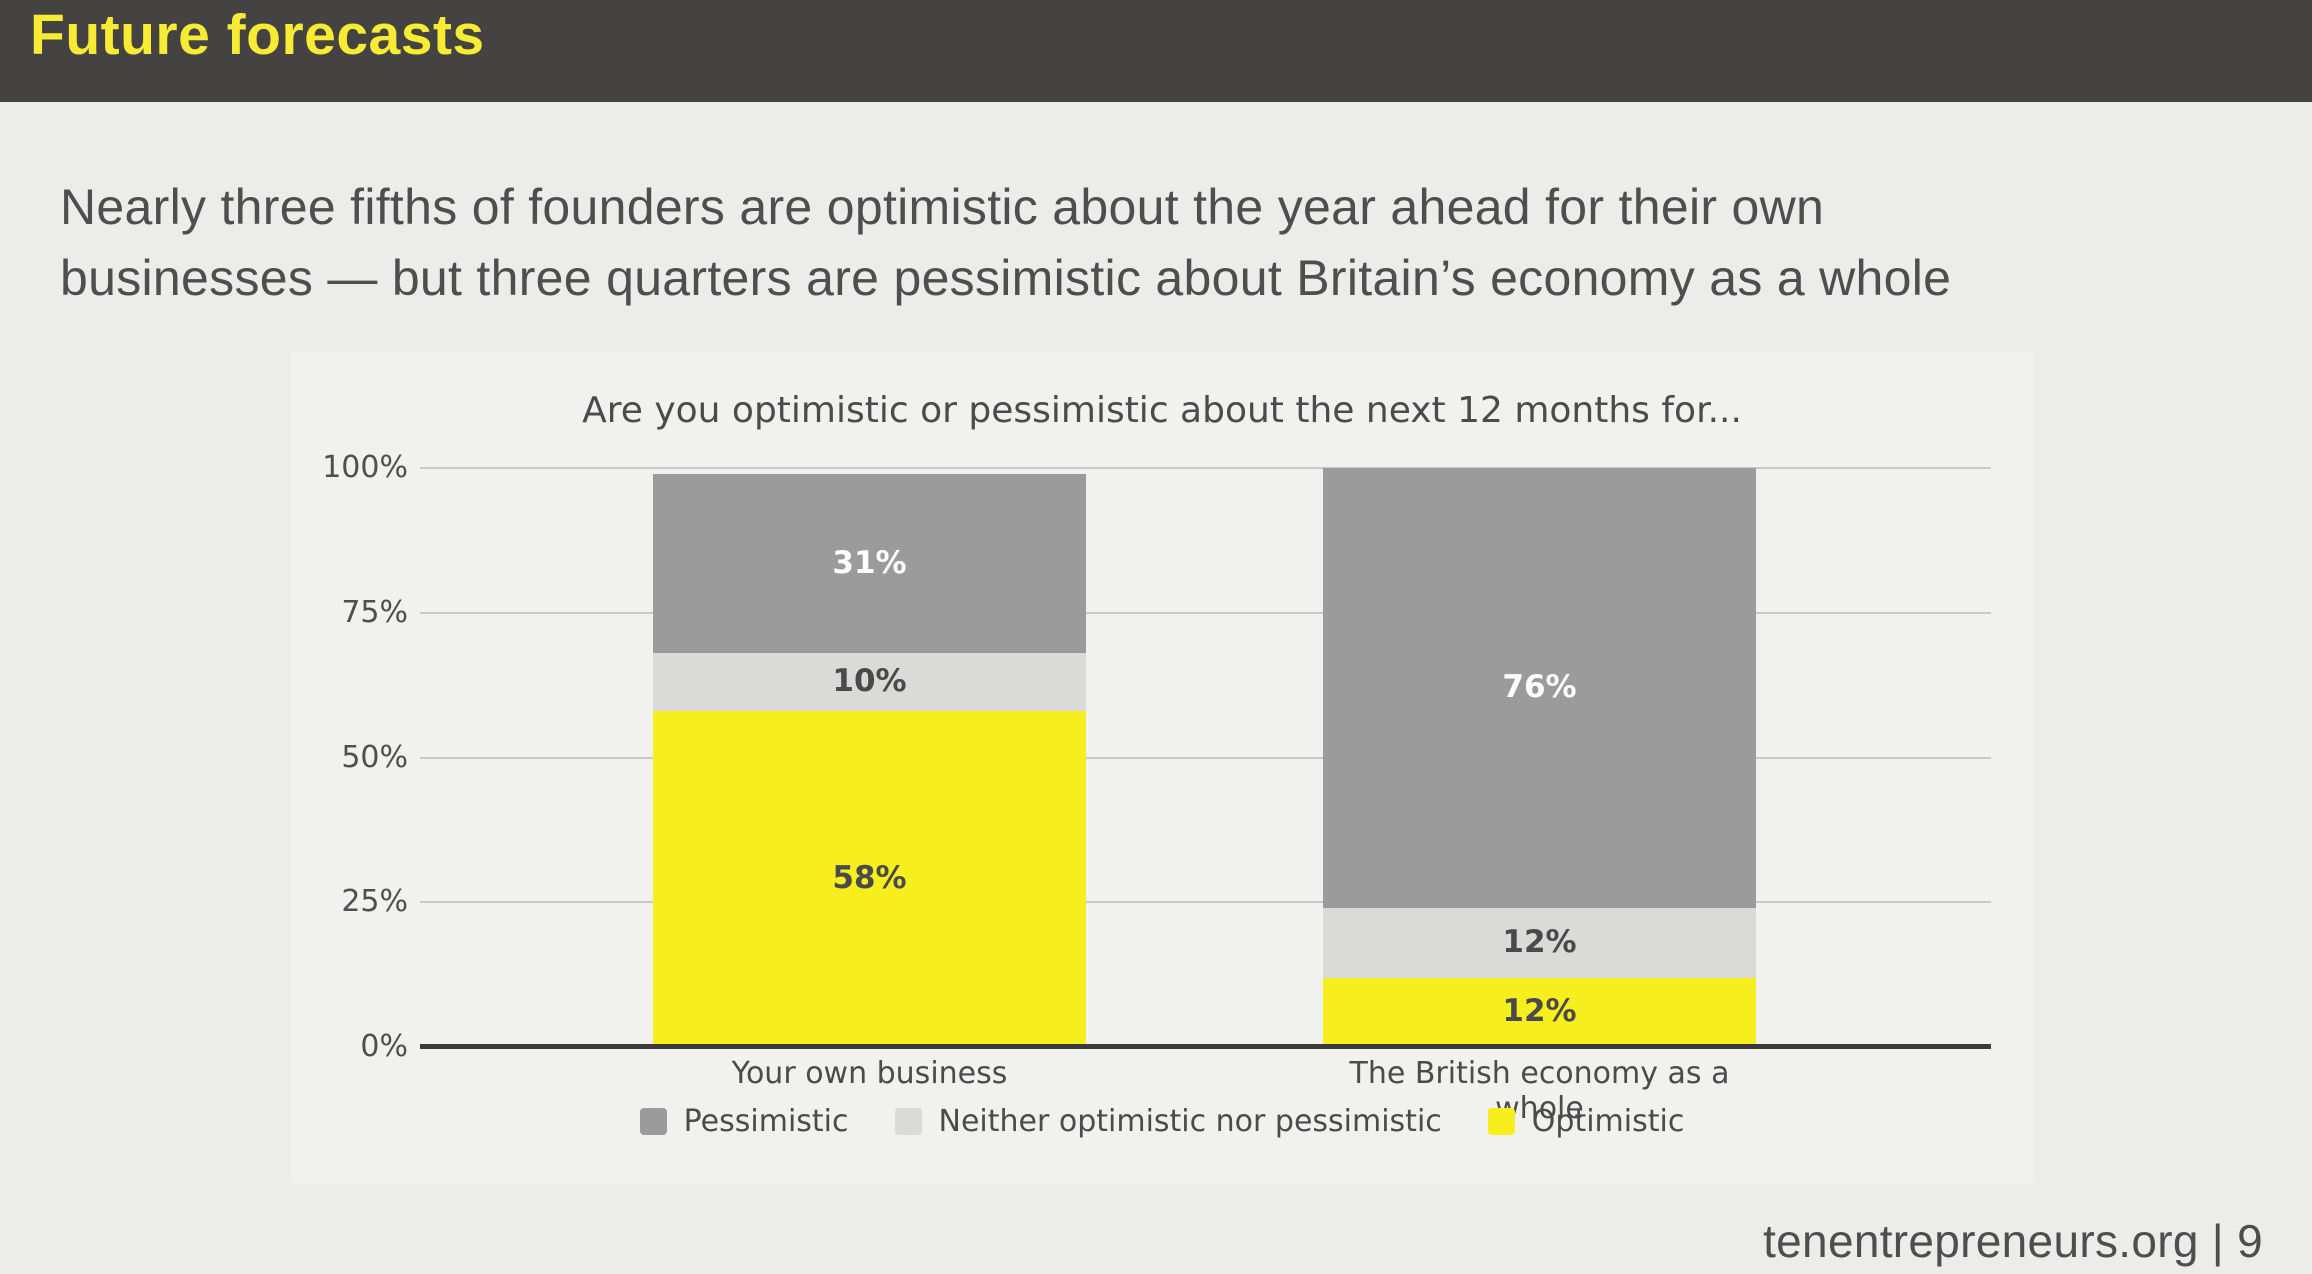 The height and width of the screenshot is (1274, 2312). Describe the element at coordinates (1205, 1046) in the screenshot. I see `x-axis-line` at that location.